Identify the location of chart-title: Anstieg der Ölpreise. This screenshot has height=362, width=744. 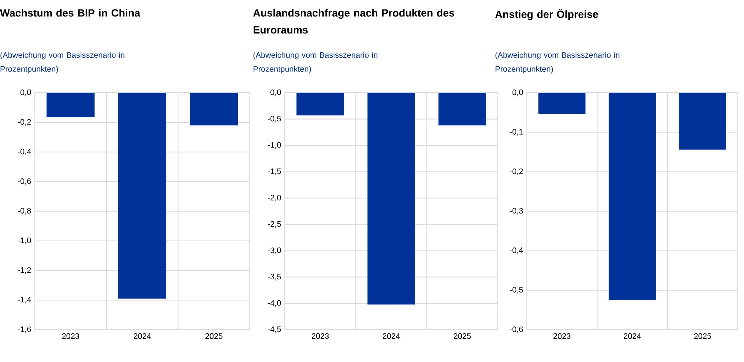
(546, 14).